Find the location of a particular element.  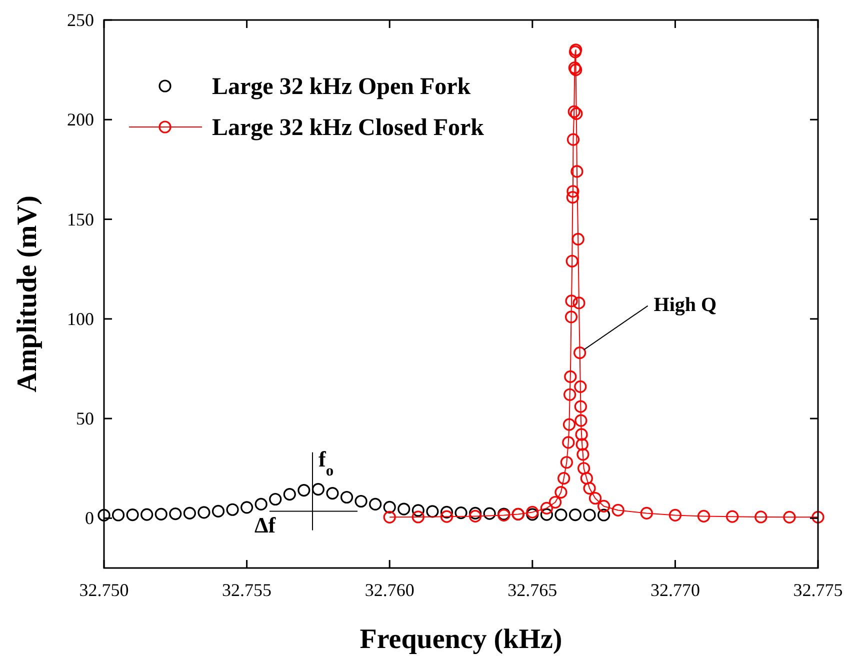

x-tick-label: 32.755 is located at coordinates (247, 590).